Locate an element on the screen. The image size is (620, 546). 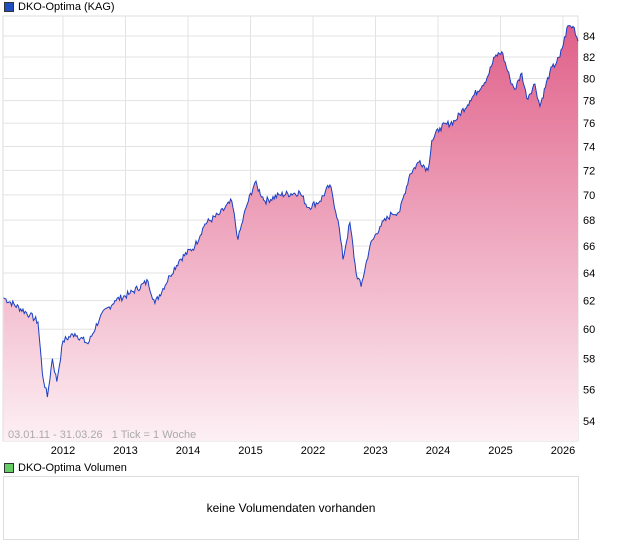
x-tick-label: 2025 is located at coordinates (500, 451).